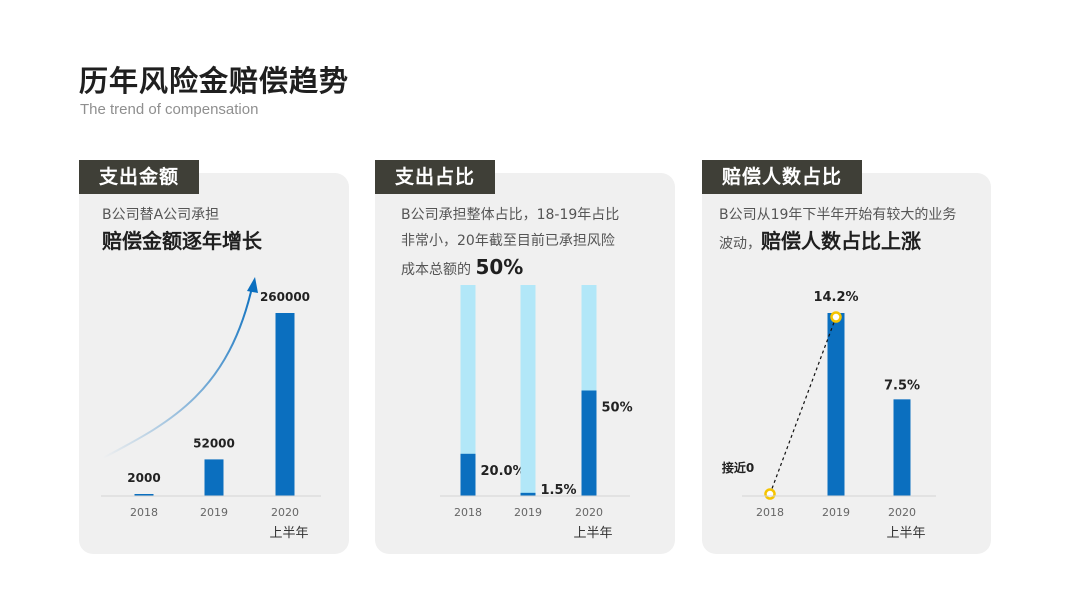  I want to click on page-subtitle: The trend of compensation, so click(169, 109).